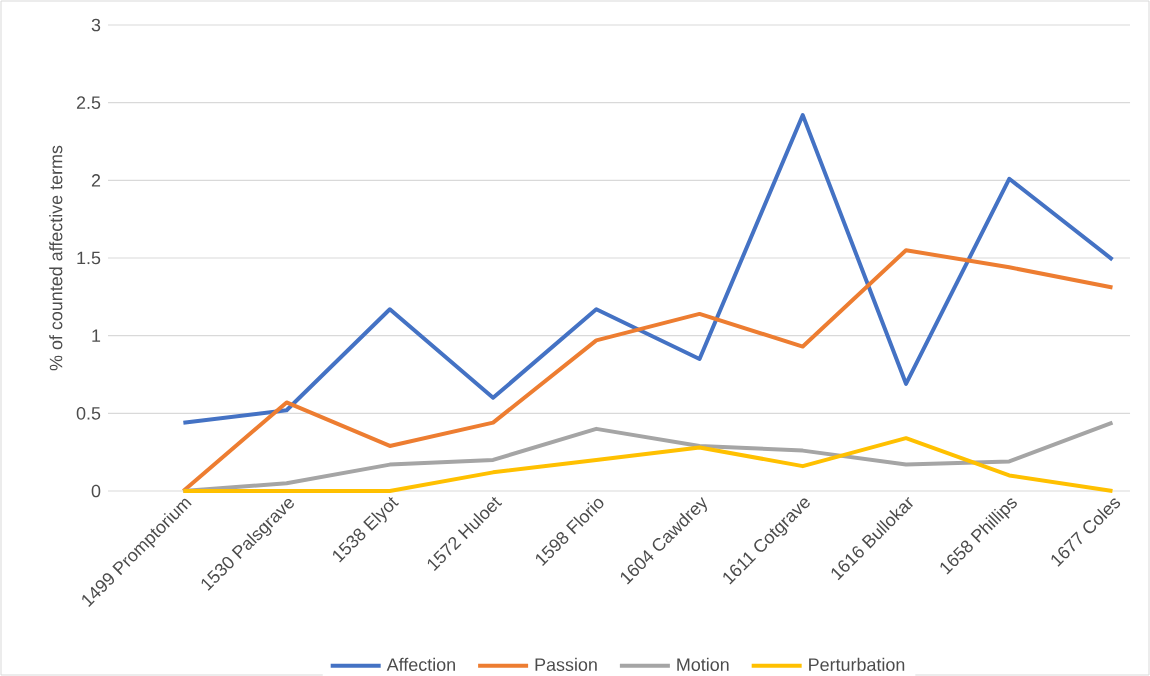  What do you see at coordinates (88, 103) in the screenshot?
I see `y-tick-label: 2.5` at bounding box center [88, 103].